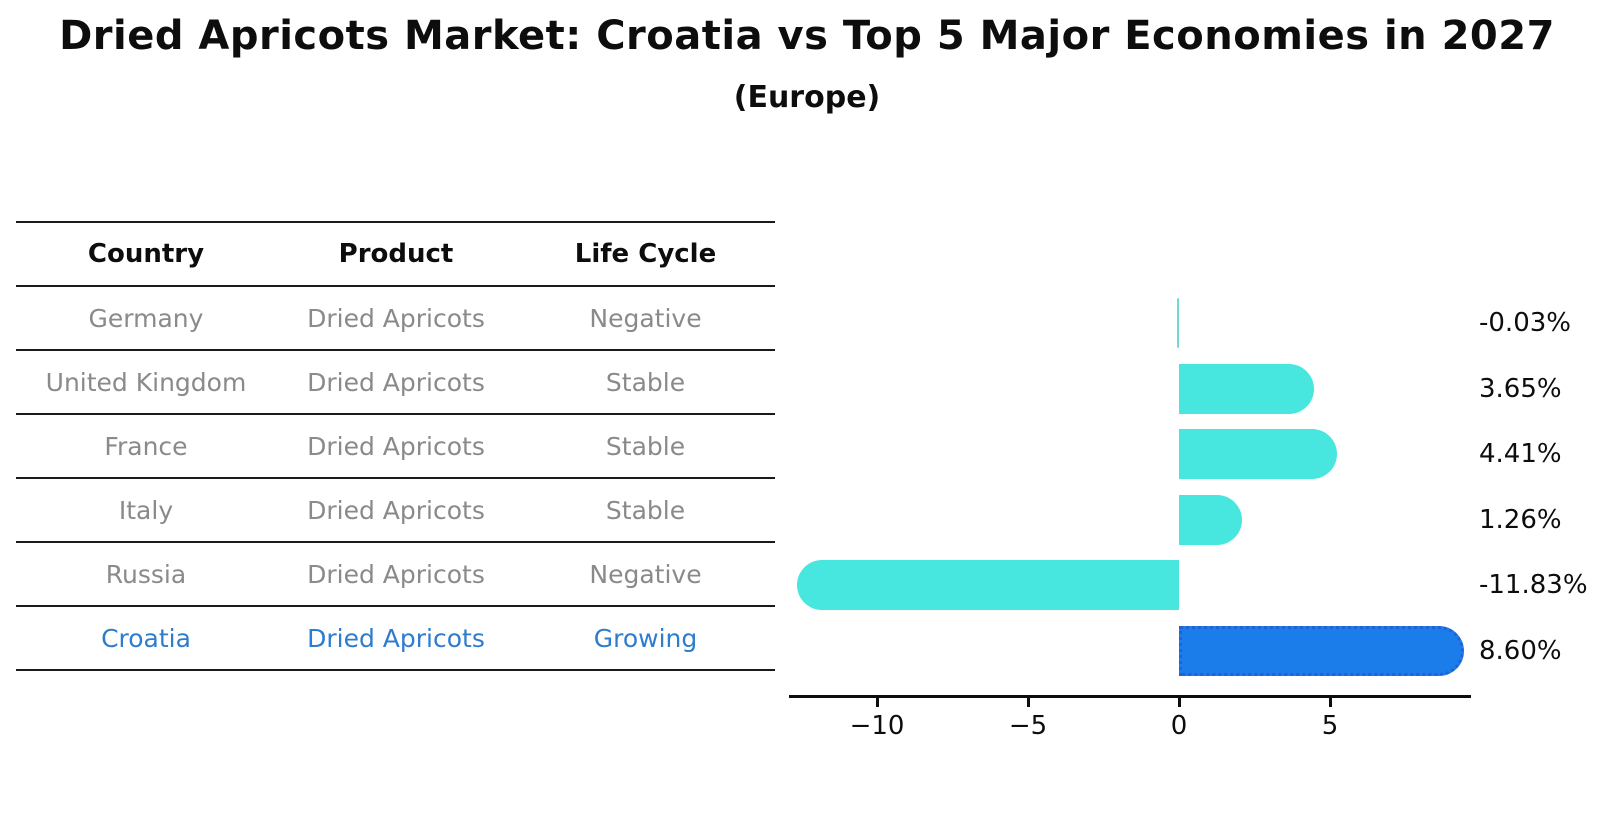  What do you see at coordinates (146, 446) in the screenshot?
I see `table-cell-country: France` at bounding box center [146, 446].